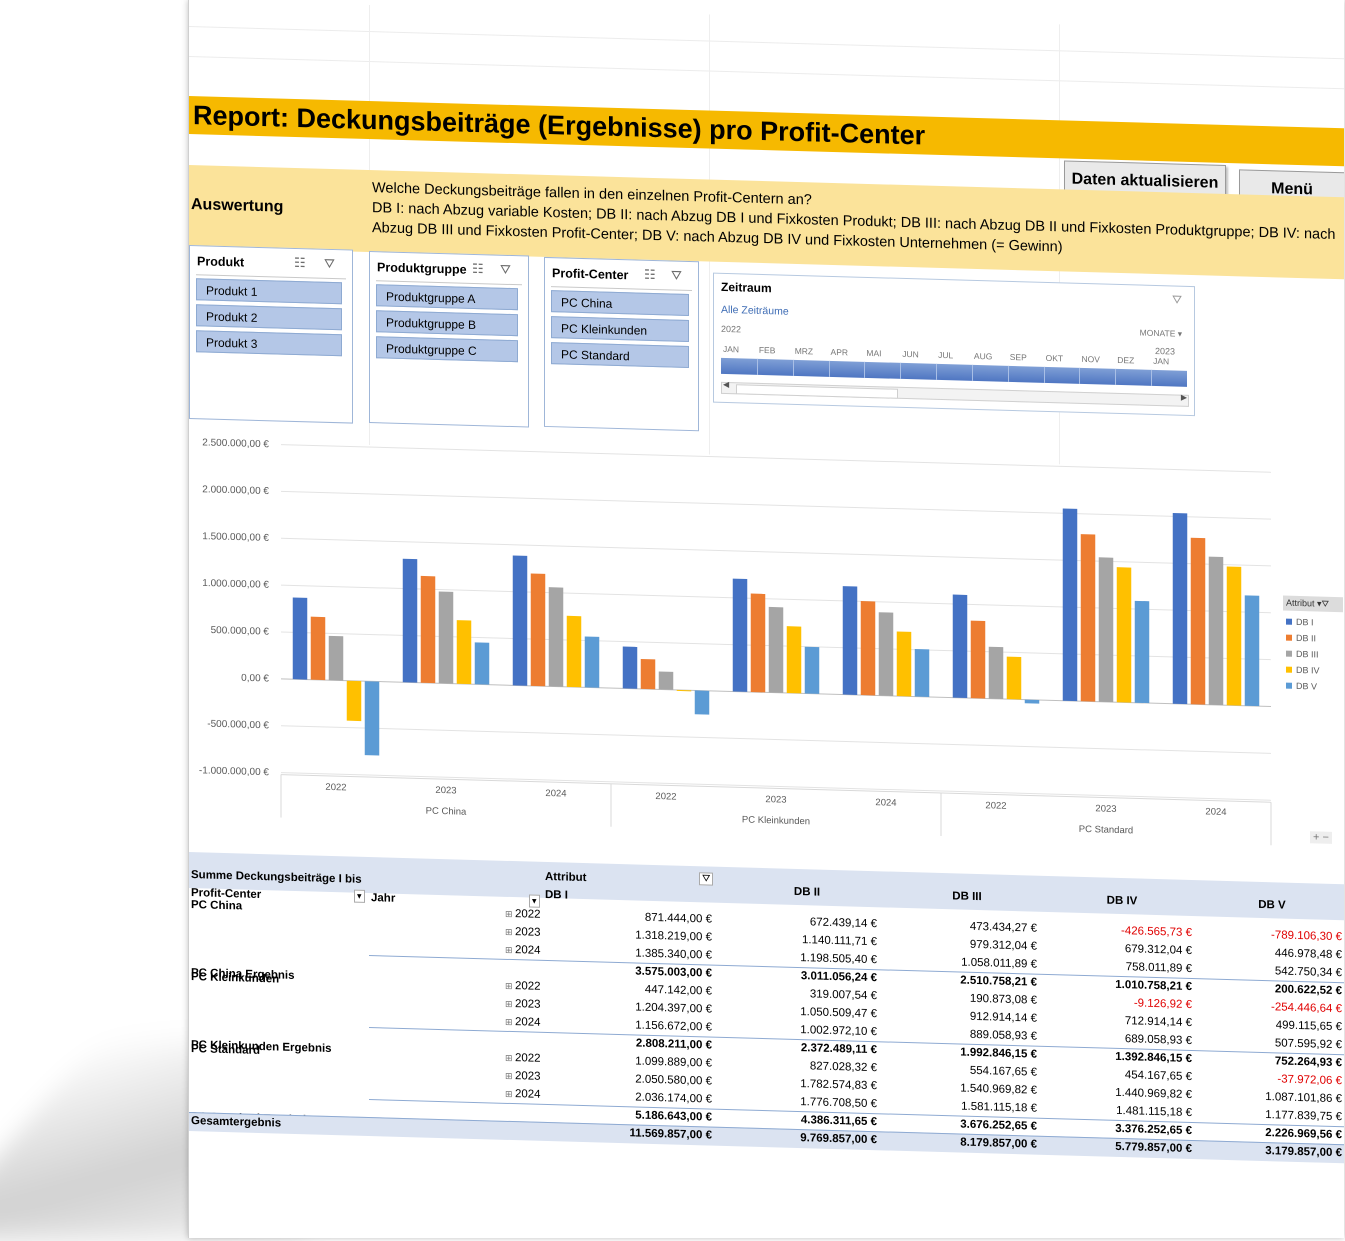 This screenshot has width=1345, height=1241. I want to click on x-axis-category-label: 2023, so click(445, 791).